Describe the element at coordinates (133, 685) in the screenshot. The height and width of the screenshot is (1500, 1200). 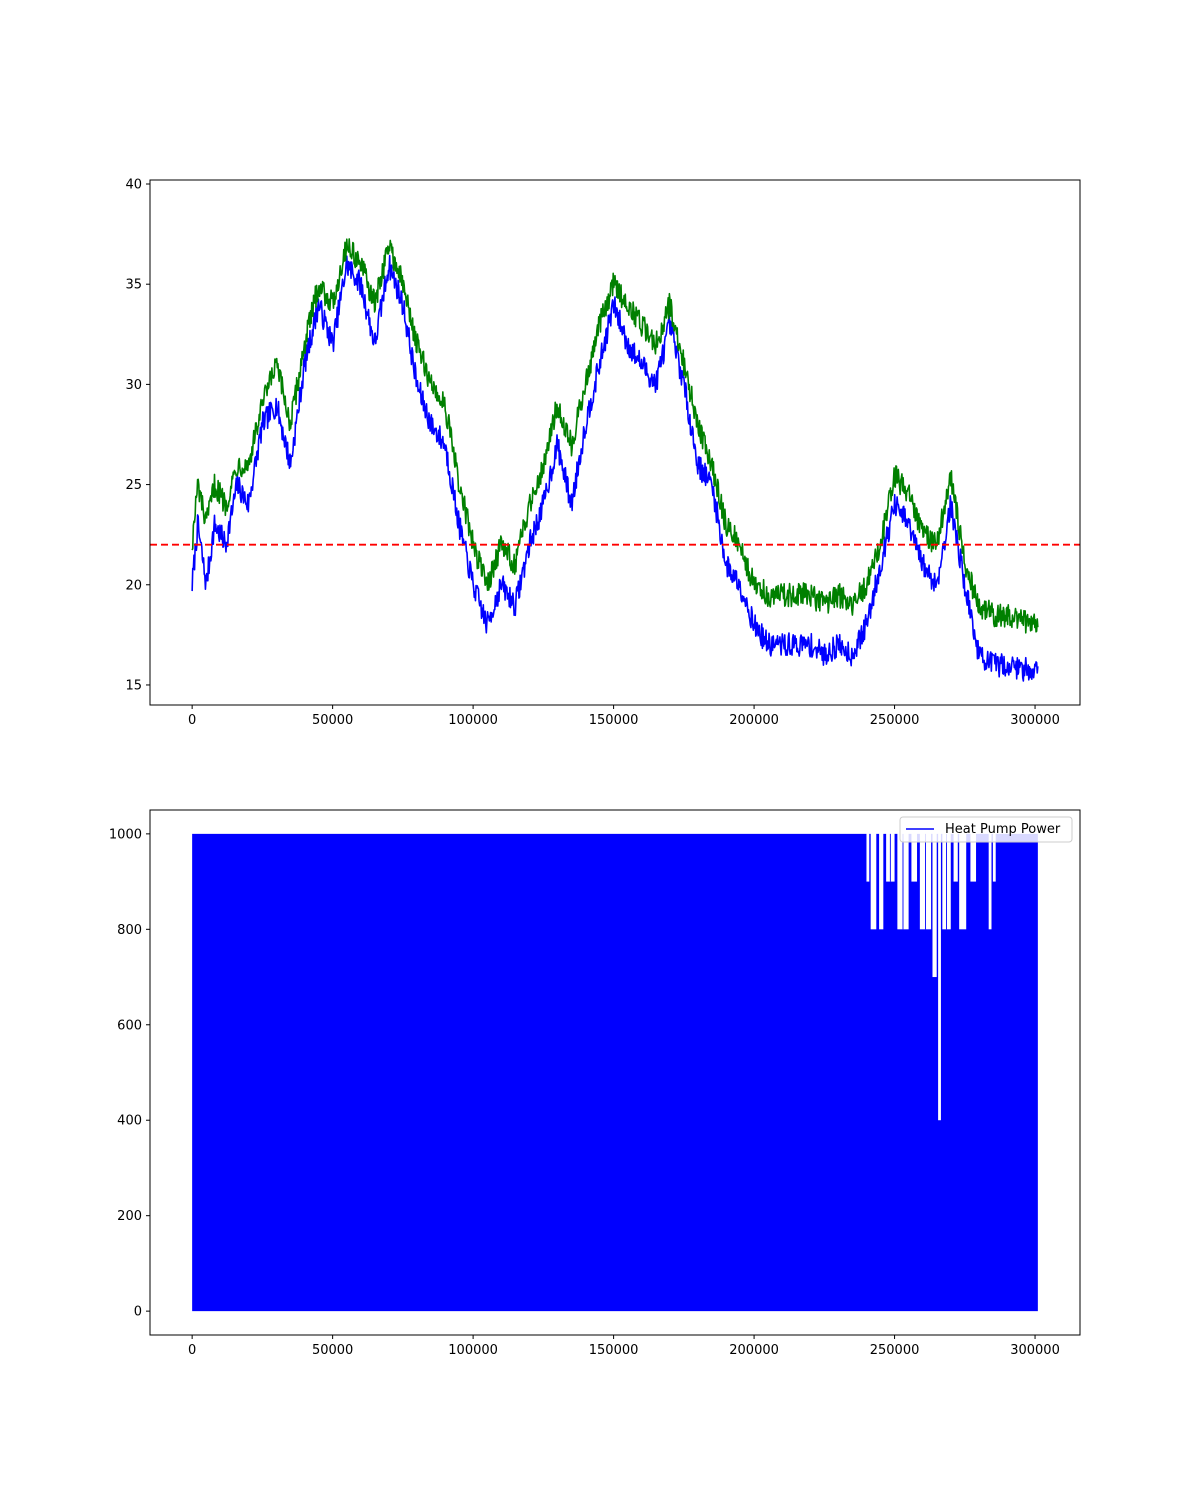
I see `y-tick-label: 15` at that location.